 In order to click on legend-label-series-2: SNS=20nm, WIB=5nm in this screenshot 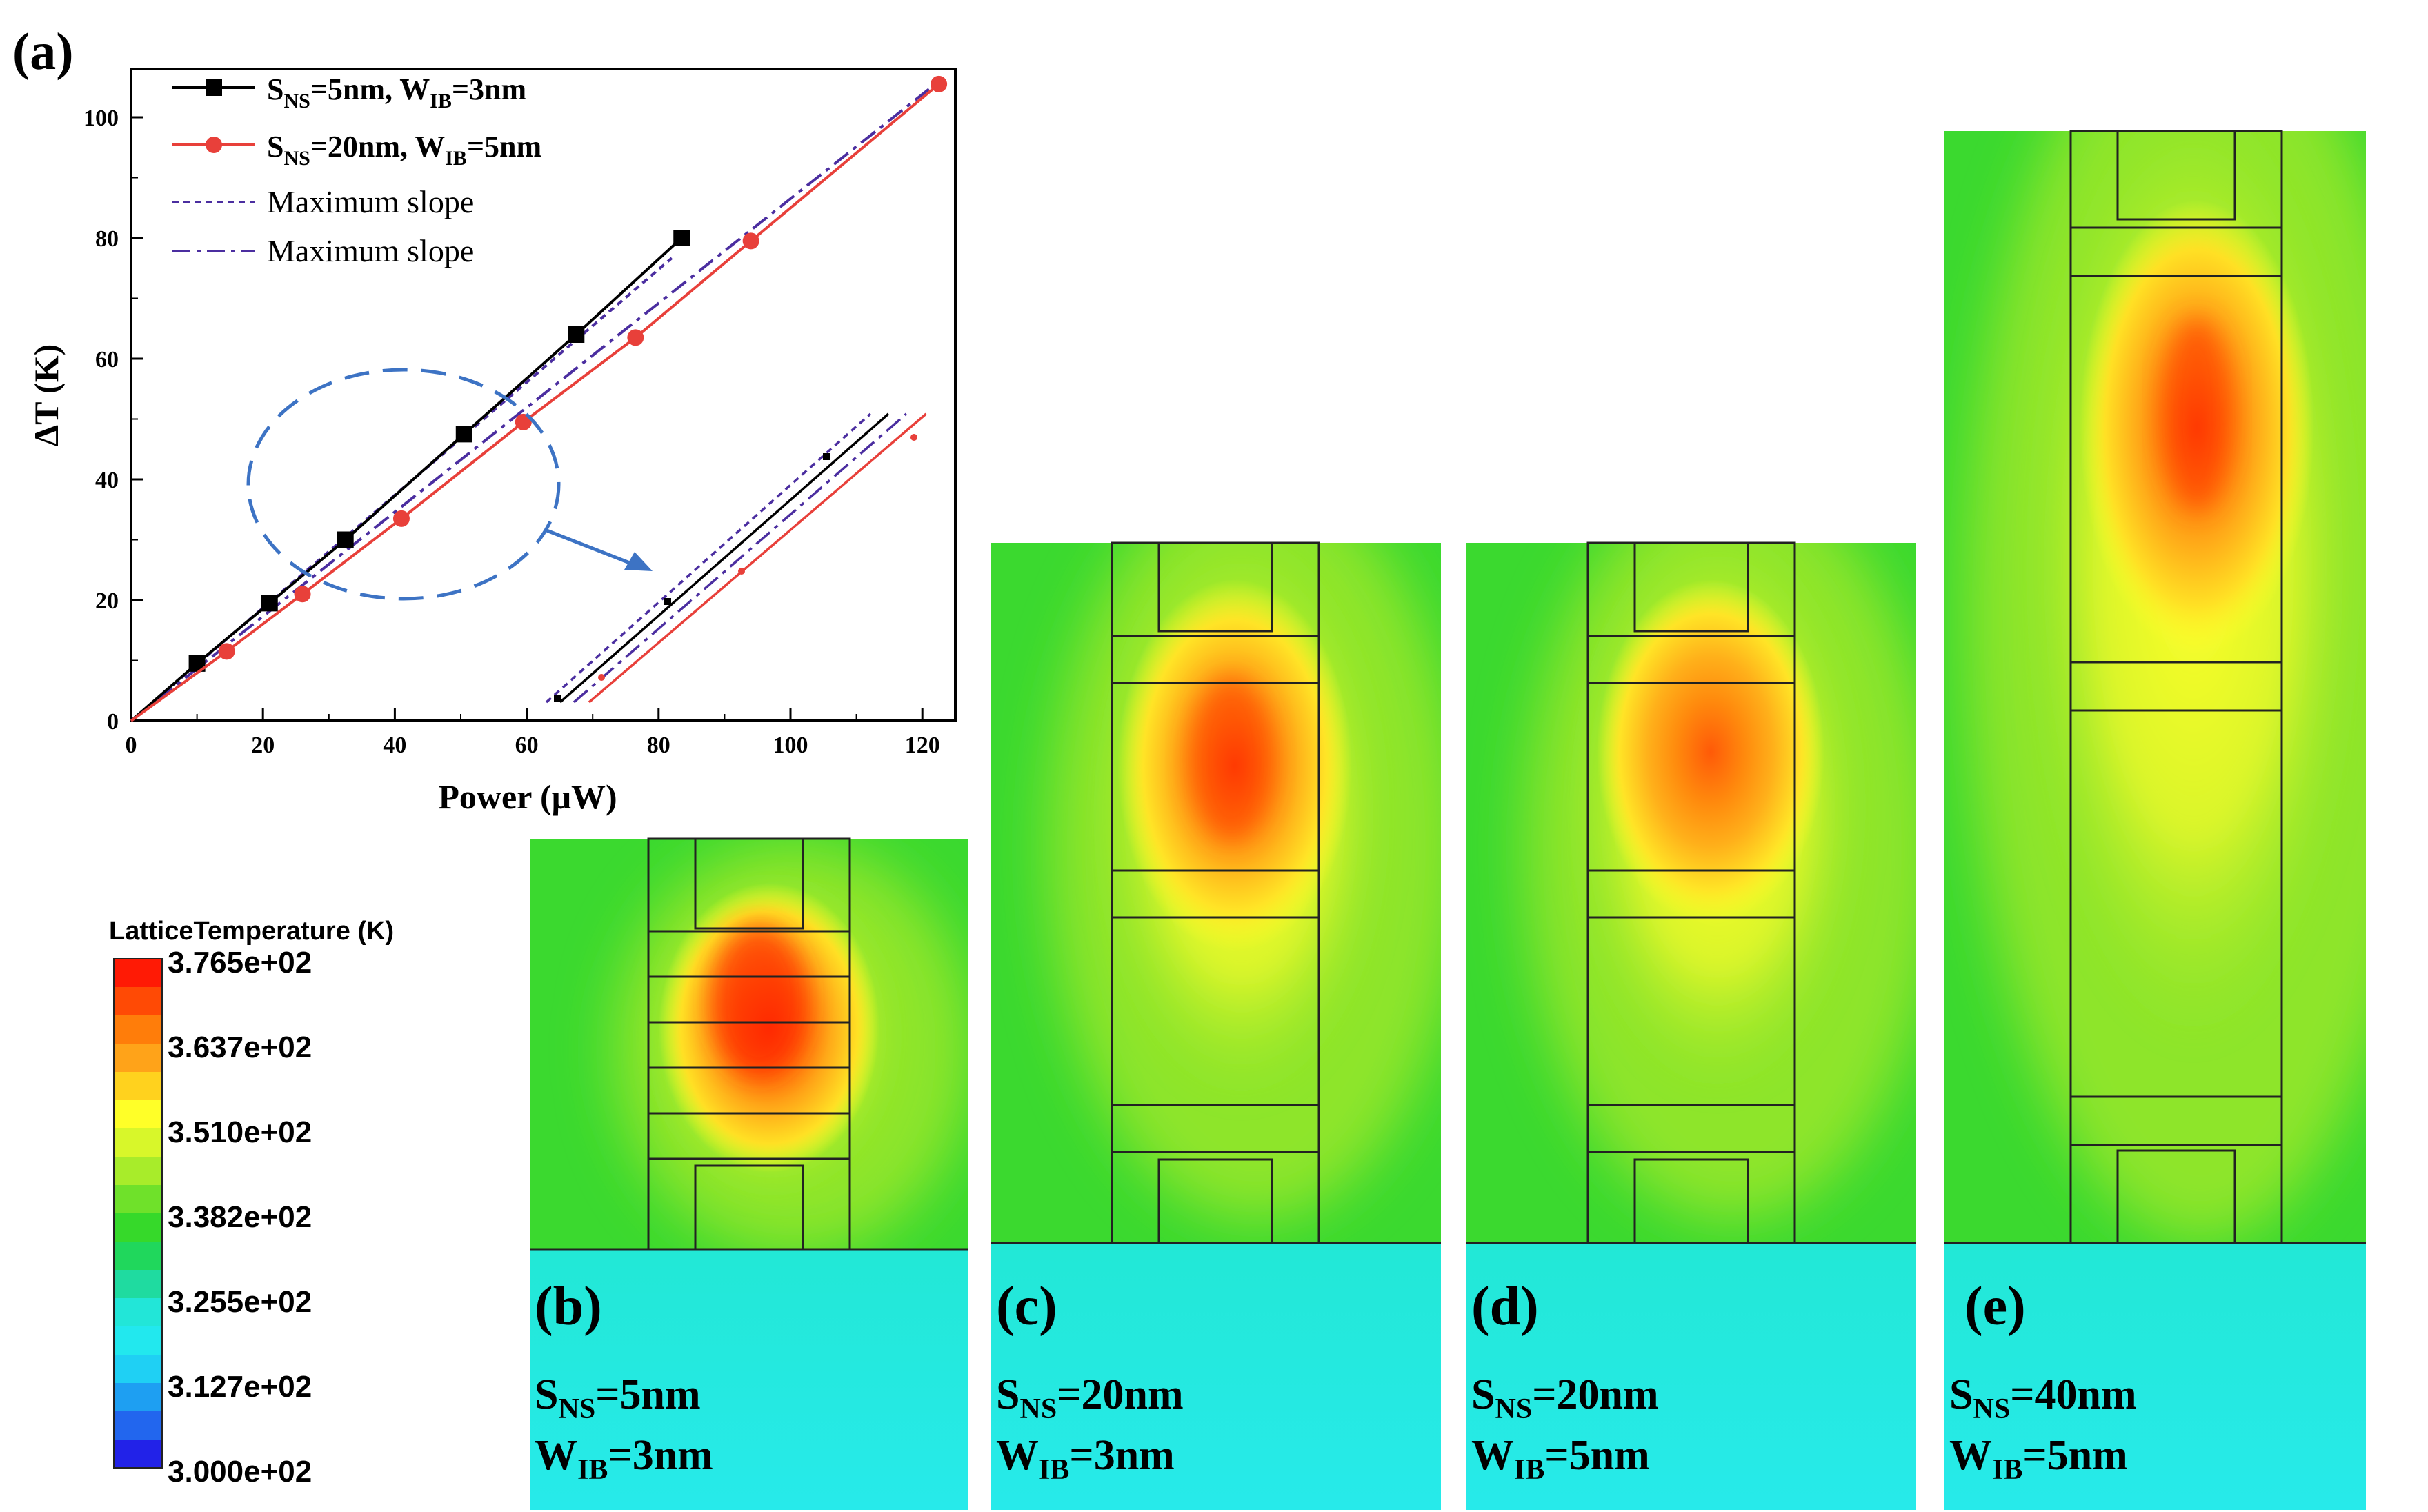, I will do `click(404, 150)`.